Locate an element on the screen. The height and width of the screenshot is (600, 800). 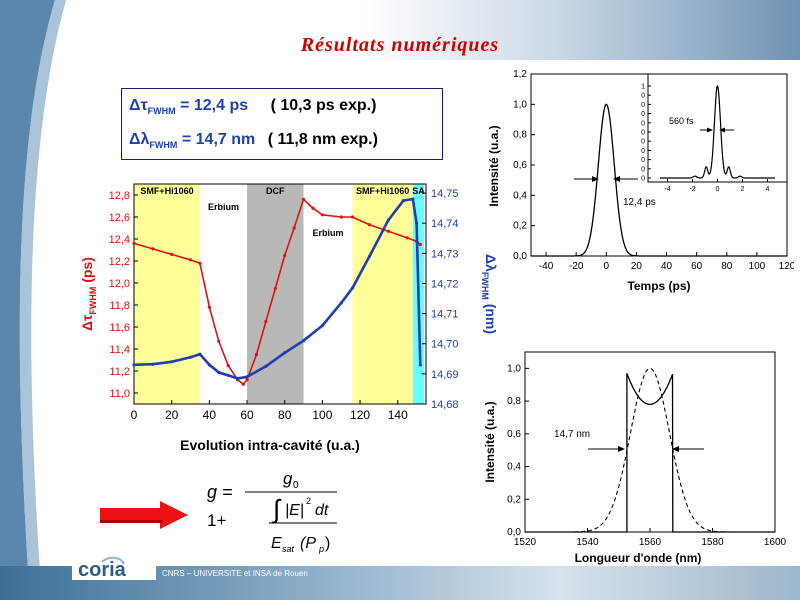
y-left-tick-label: 11,8 is located at coordinates (119, 306).